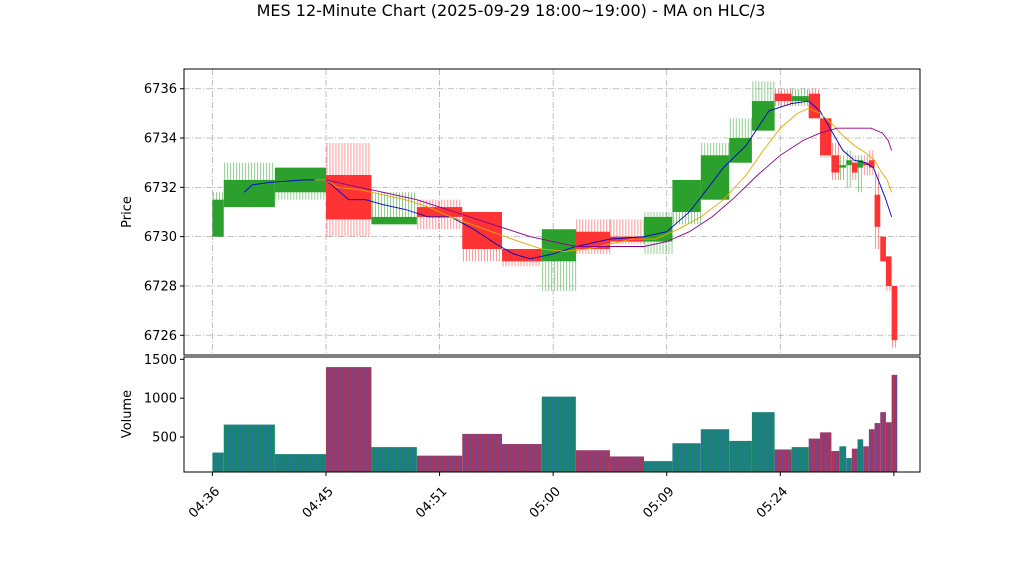 The image size is (1022, 575). Describe the element at coordinates (658, 502) in the screenshot. I see `x-tick-label: 05:09` at that location.